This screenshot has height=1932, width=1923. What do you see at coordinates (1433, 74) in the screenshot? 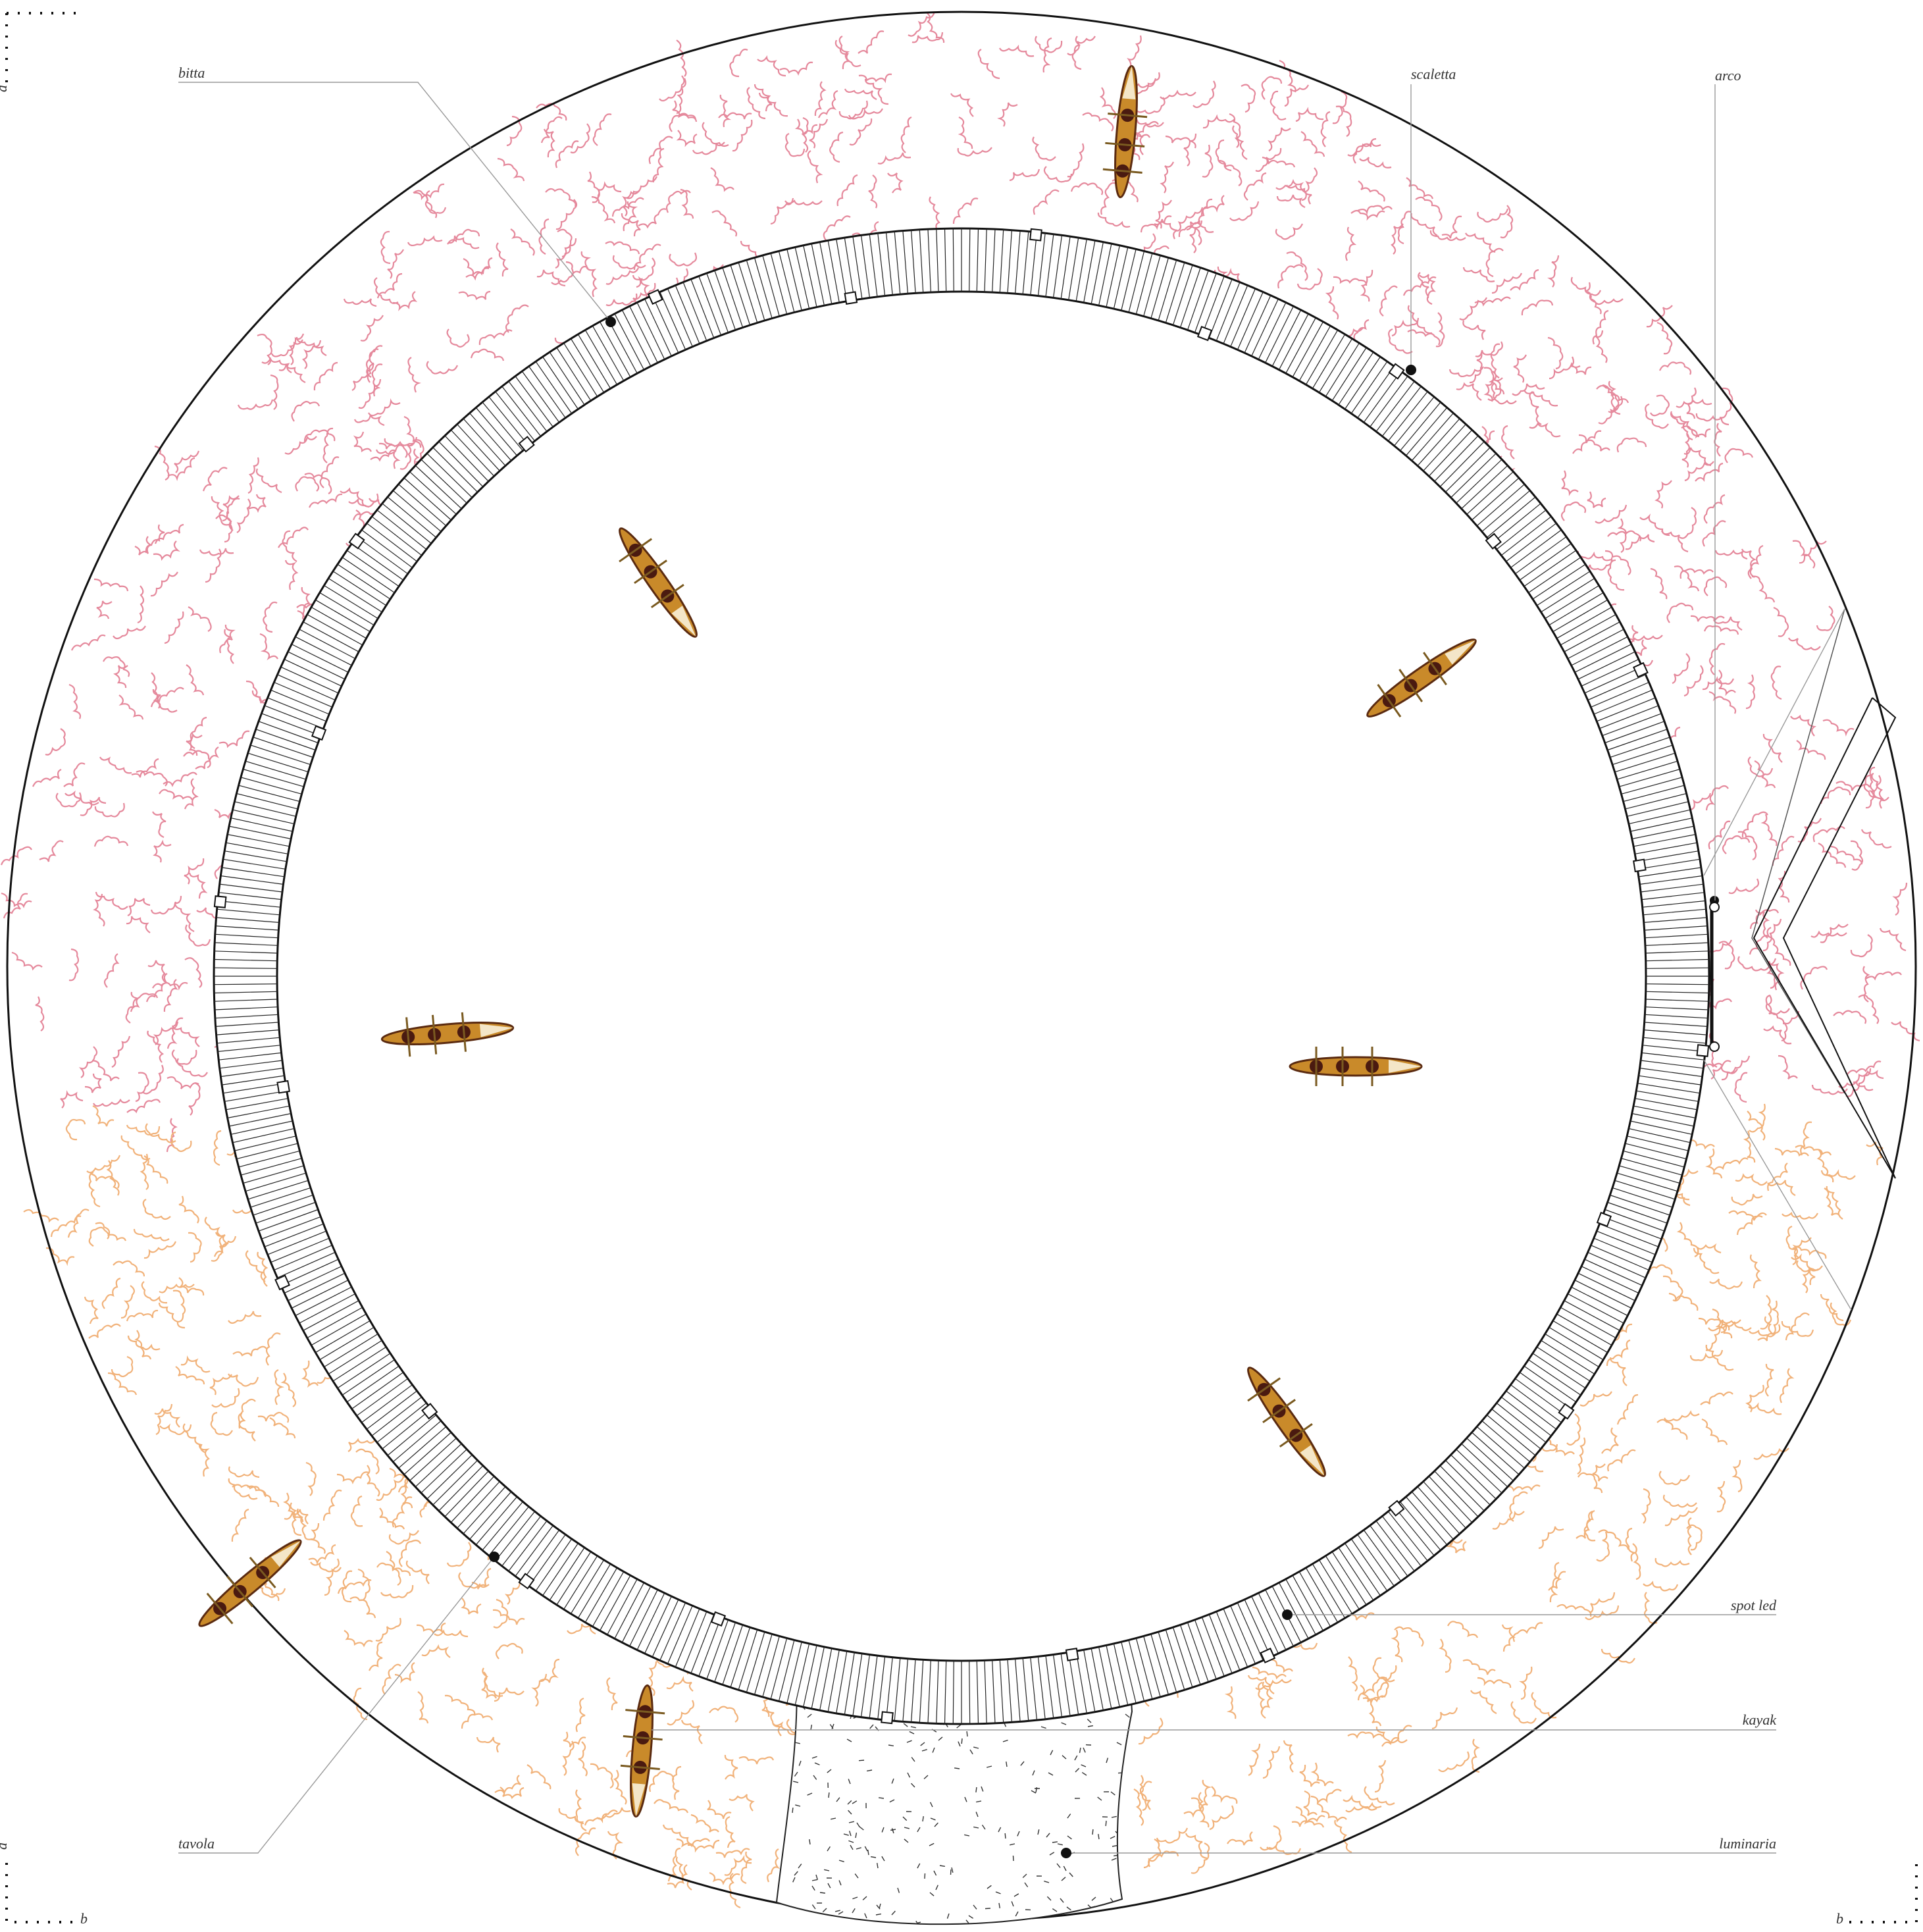
I see `label: scaletta` at bounding box center [1433, 74].